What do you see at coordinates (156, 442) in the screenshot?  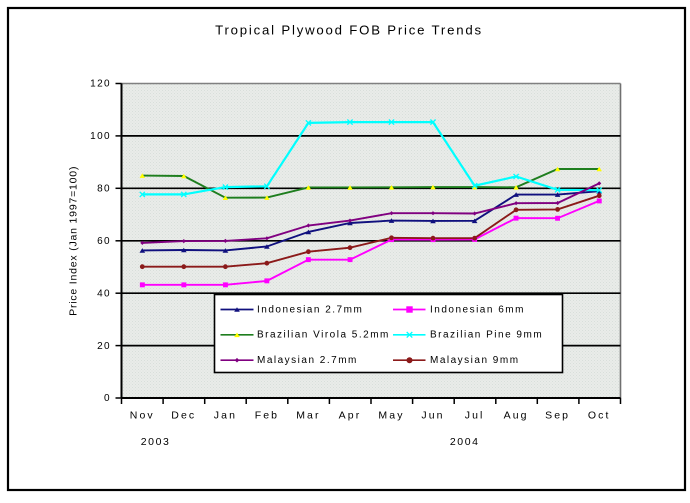 I see `svg-text: 2003` at bounding box center [156, 442].